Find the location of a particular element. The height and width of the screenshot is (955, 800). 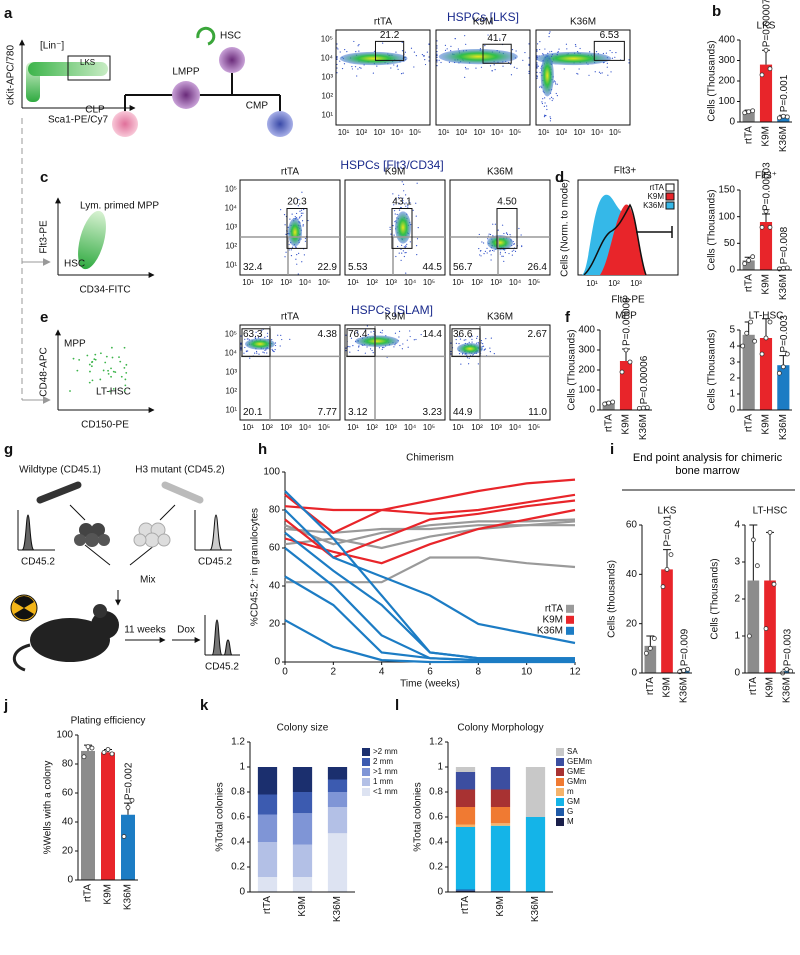

legend-label: M is located at coordinates (570, 821).